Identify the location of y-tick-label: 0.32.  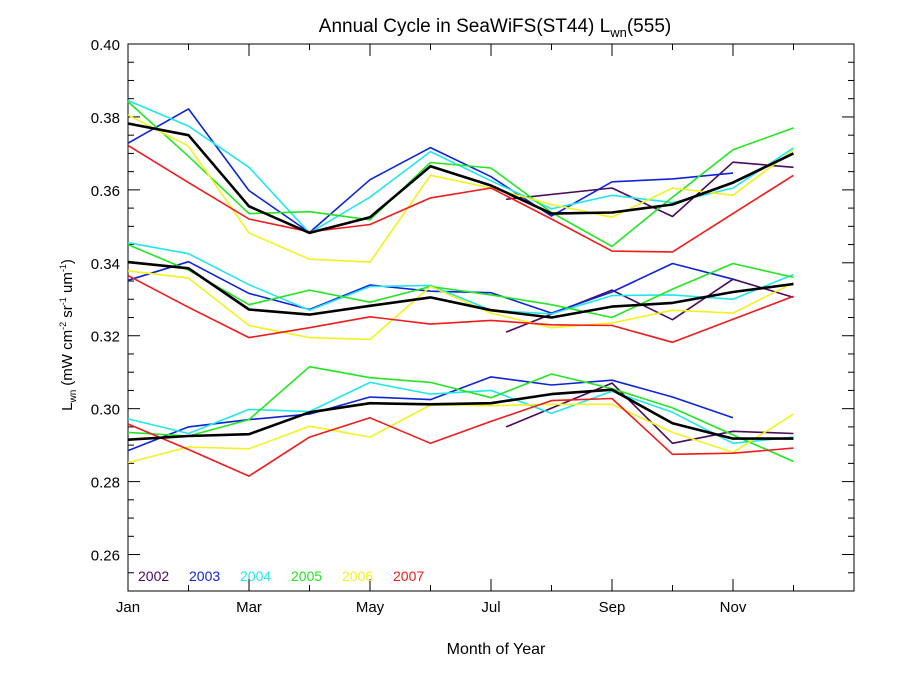
(105, 337).